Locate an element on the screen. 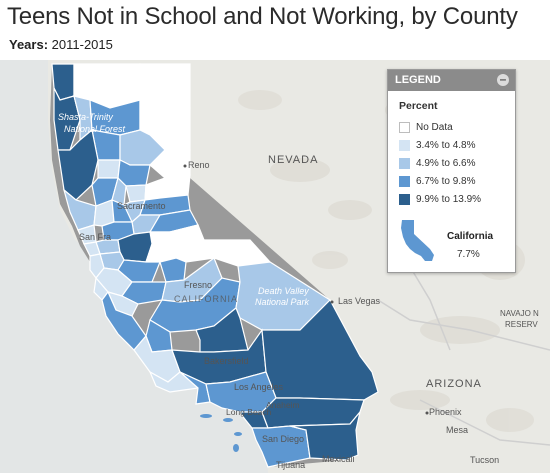 This screenshot has height=473, width=550. county-imperial is located at coordinates (325, 436).